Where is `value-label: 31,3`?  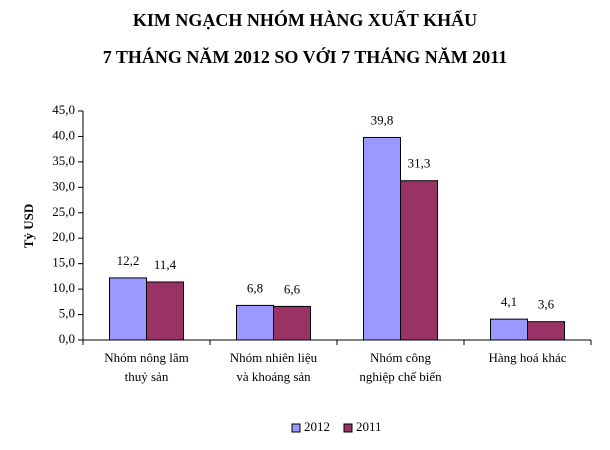 value-label: 31,3 is located at coordinates (419, 163).